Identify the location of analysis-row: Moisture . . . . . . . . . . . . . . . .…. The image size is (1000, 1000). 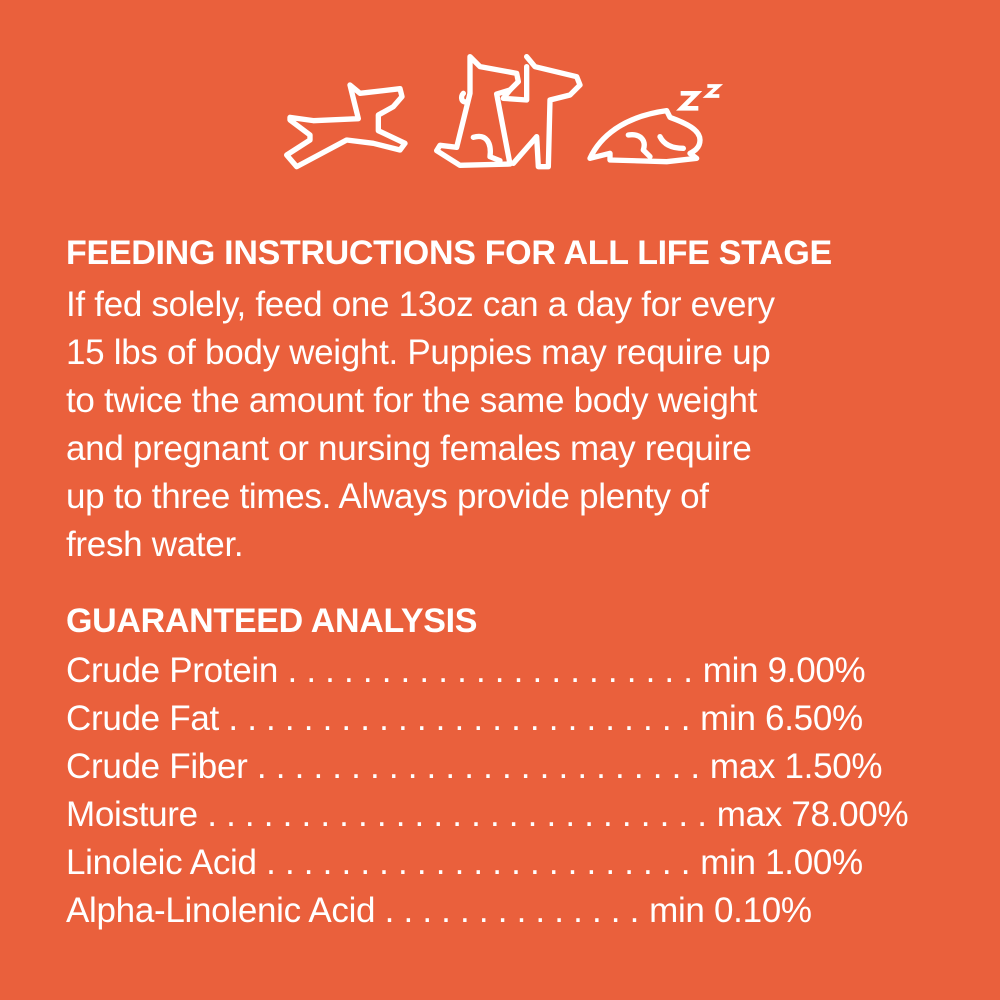
(487, 815).